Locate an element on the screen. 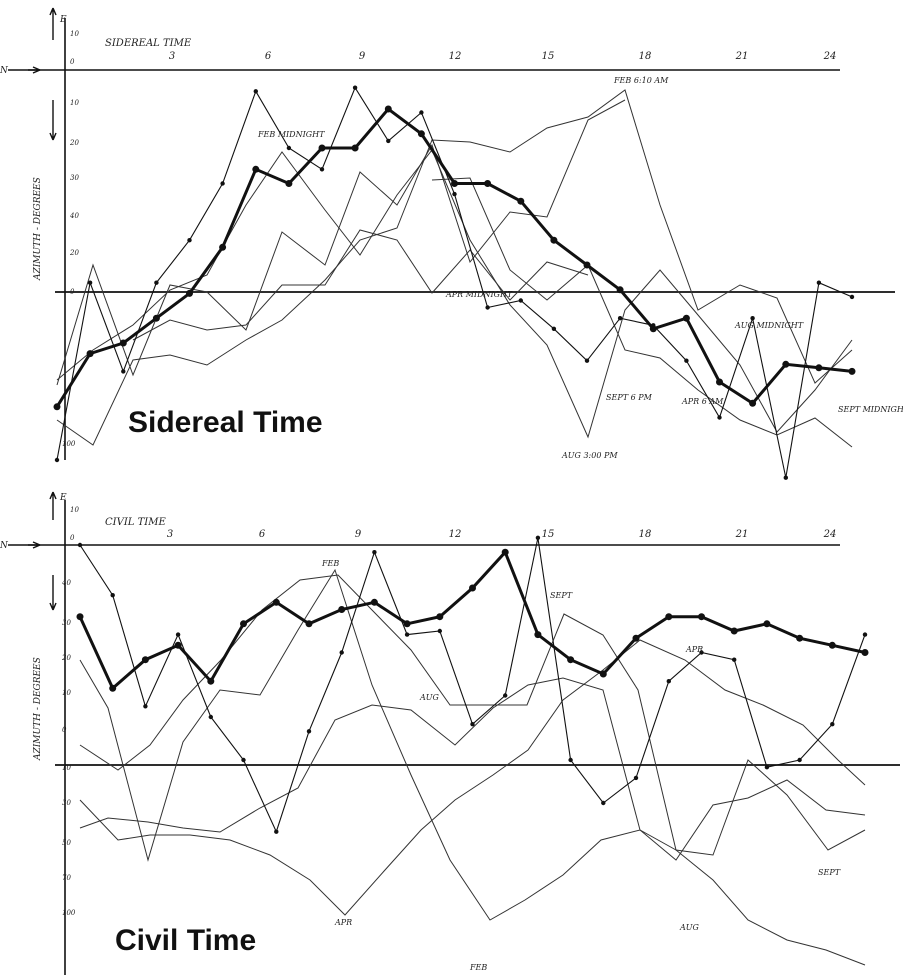 This screenshot has height=980, width=903. civil-xtick: 21 is located at coordinates (742, 534).